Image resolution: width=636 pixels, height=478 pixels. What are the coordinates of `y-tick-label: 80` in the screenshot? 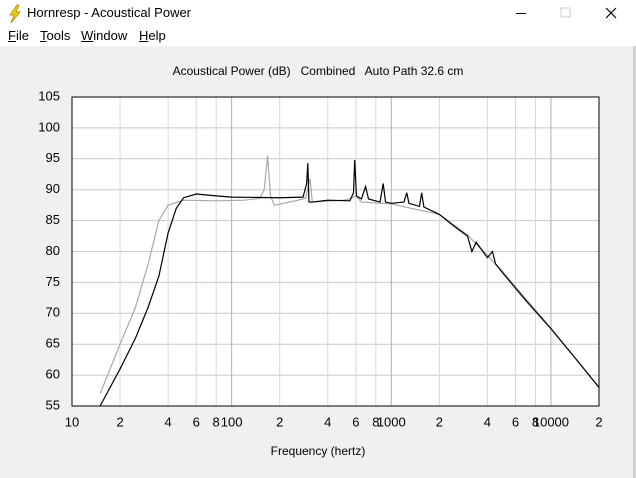 It's located at (53, 250).